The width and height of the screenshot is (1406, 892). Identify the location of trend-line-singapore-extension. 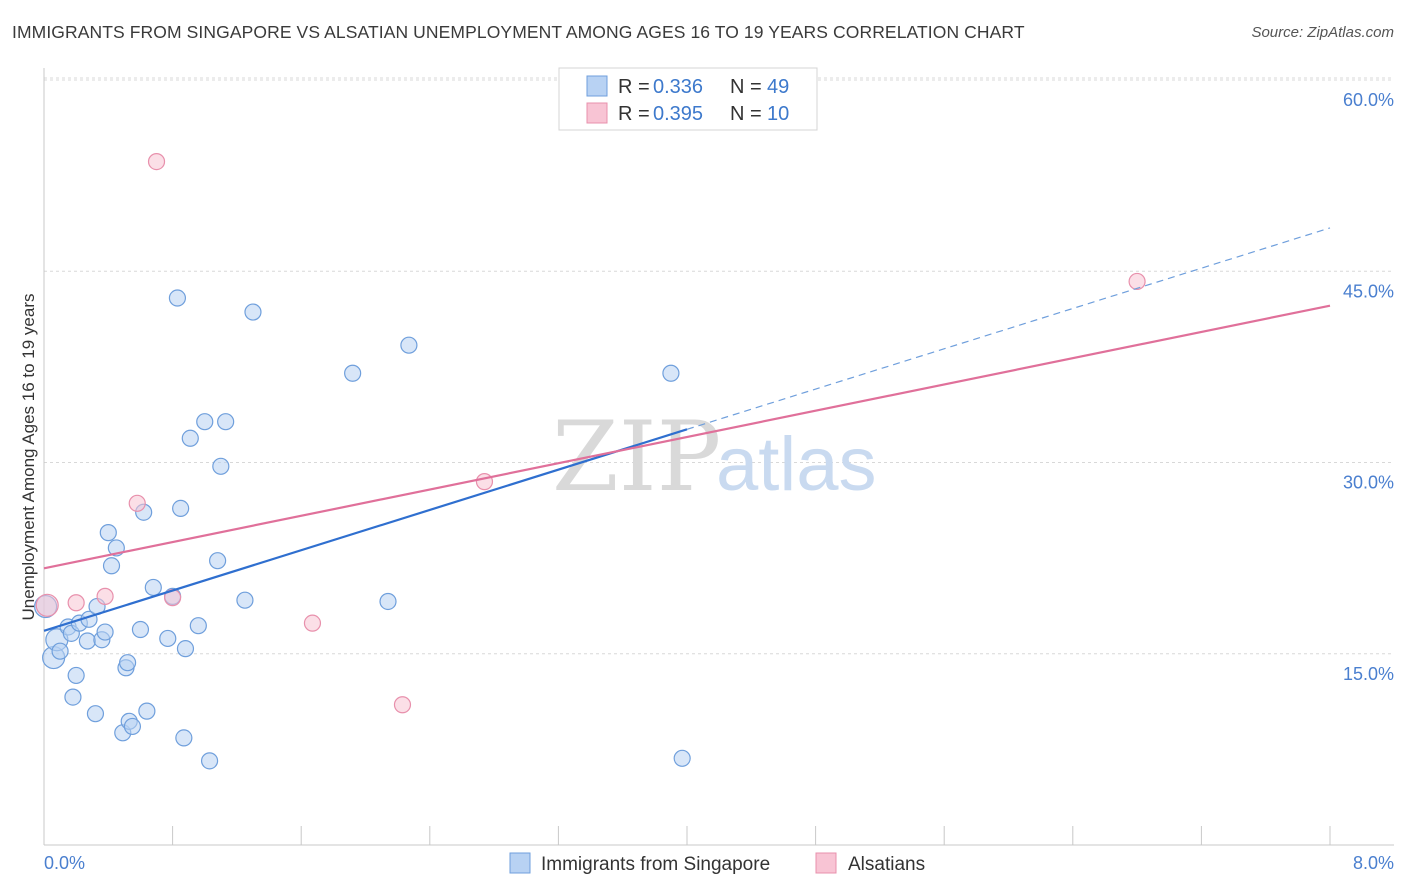
(1008, 328).